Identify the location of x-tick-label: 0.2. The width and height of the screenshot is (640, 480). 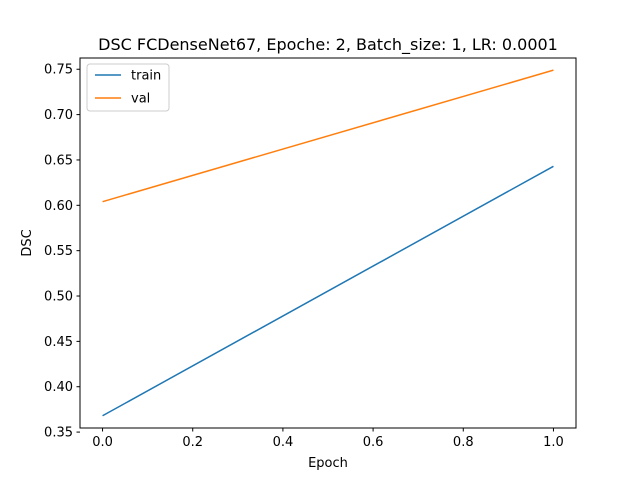
(192, 442).